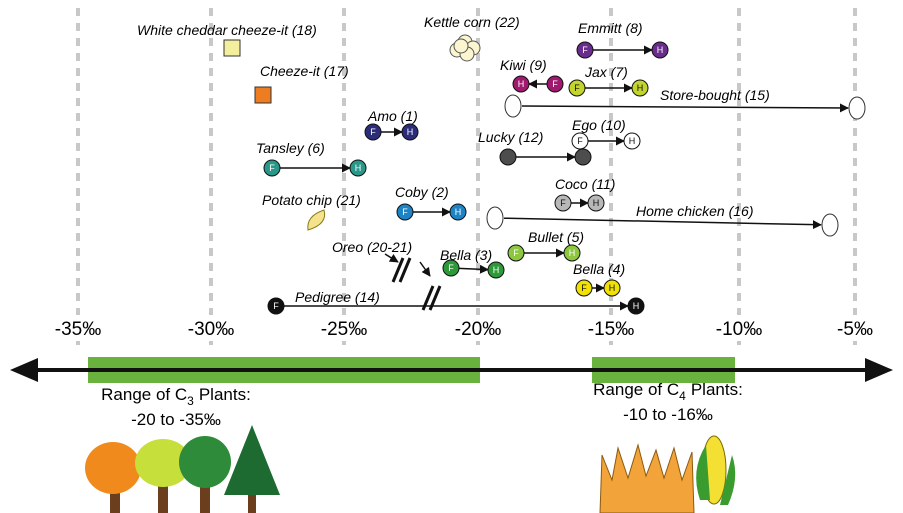  What do you see at coordinates (668, 414) in the screenshot?
I see `range-span: -10 to -16‰` at bounding box center [668, 414].